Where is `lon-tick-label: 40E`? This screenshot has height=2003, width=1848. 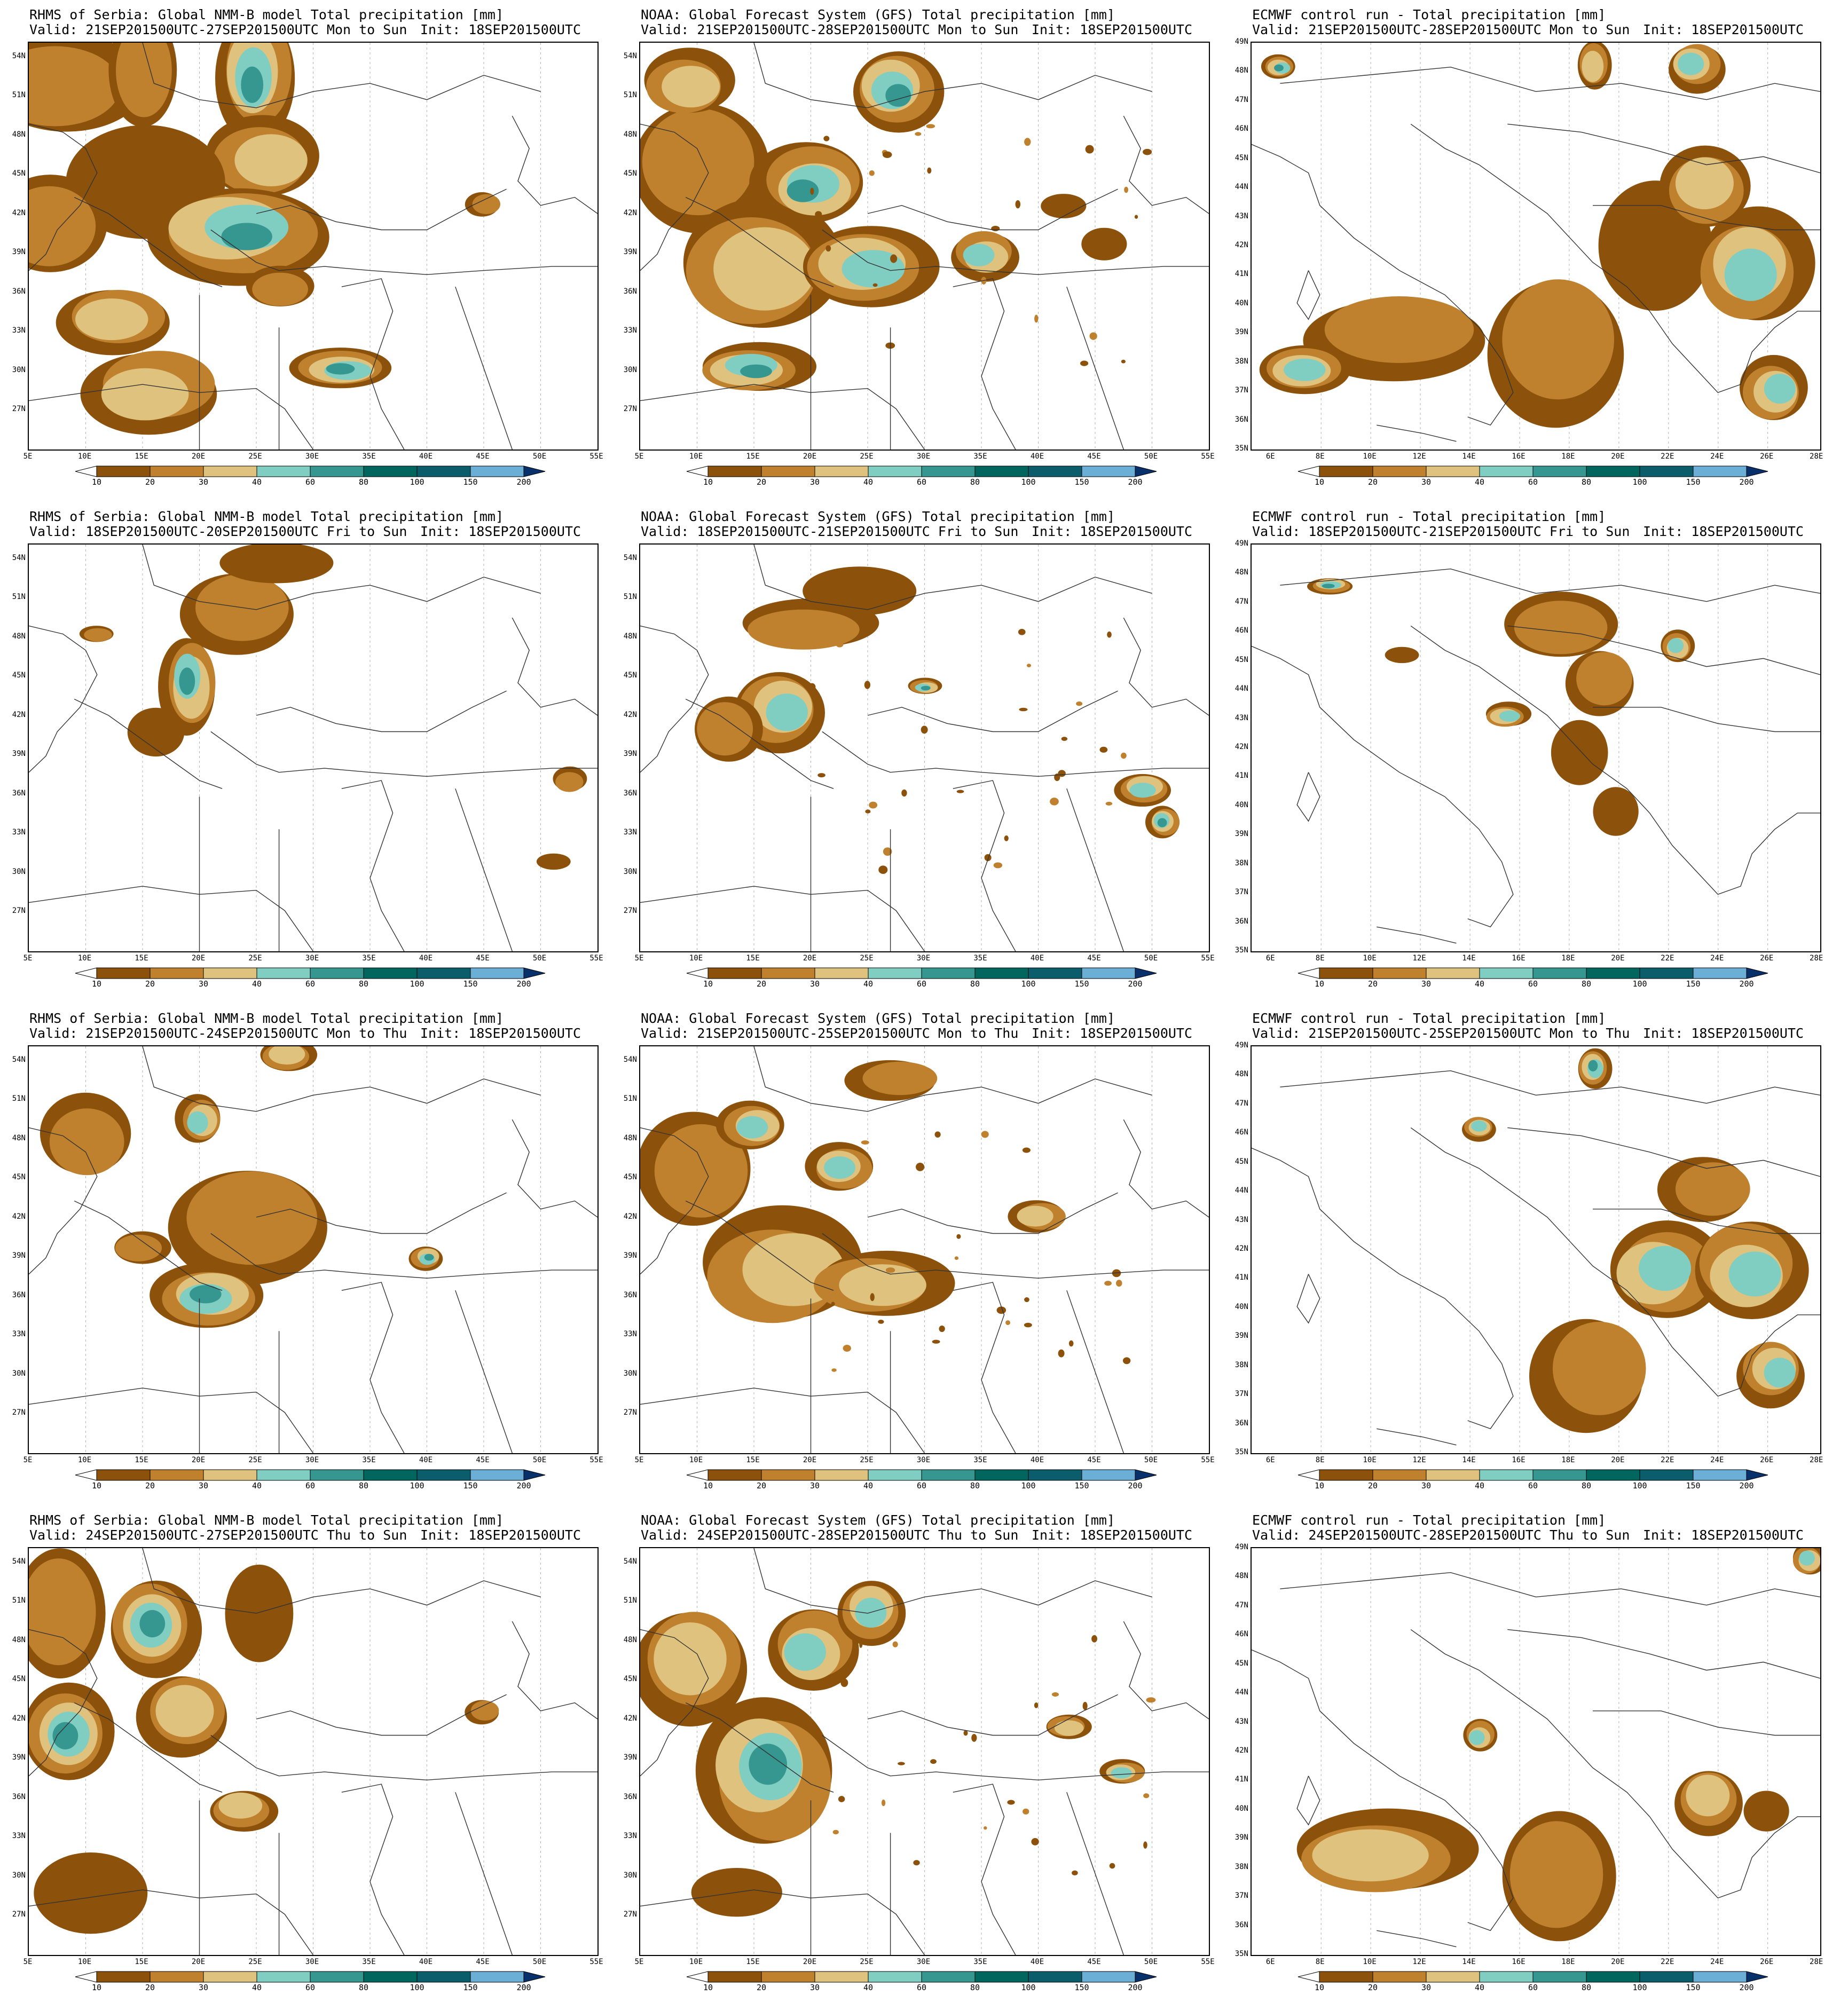 lon-tick-label: 40E is located at coordinates (426, 958).